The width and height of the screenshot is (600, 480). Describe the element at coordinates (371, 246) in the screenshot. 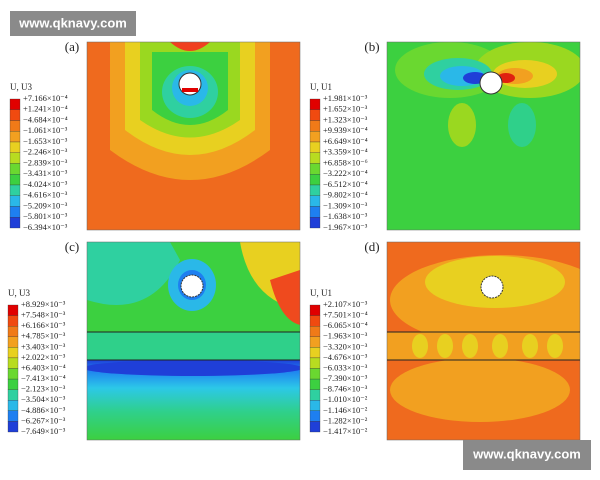

I see `panel-label: (d)` at that location.